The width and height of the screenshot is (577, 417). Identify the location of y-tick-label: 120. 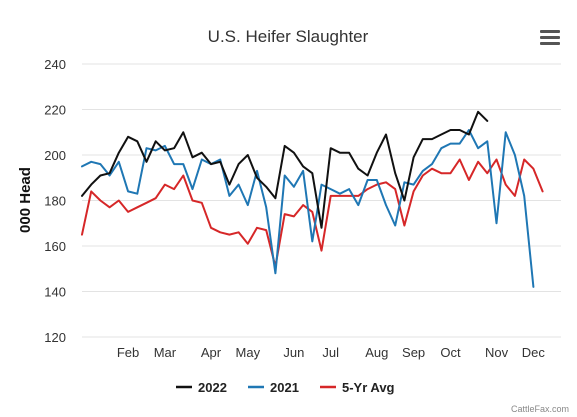
(55, 337).